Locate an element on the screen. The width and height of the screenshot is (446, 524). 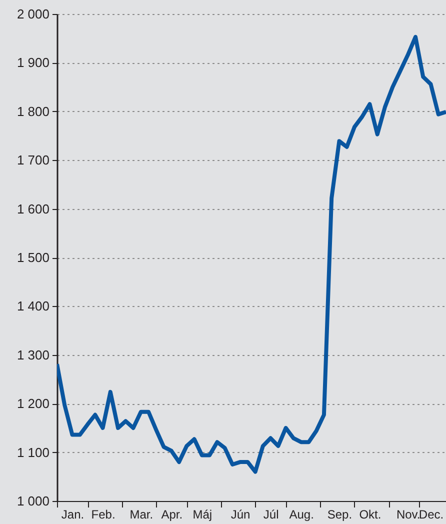
y-tick-label: 1 800 is located at coordinates (33, 111).